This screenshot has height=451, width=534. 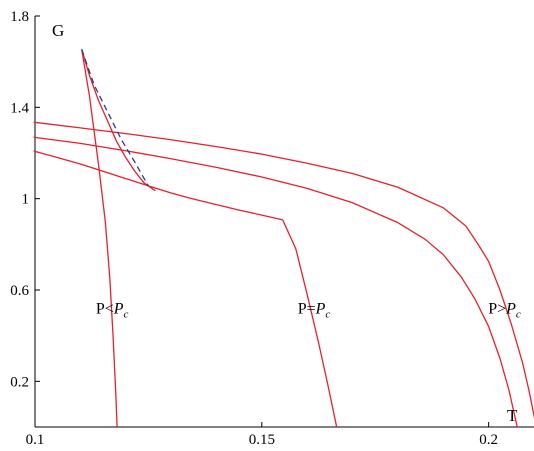 I want to click on annotations: P<Pc P=Pc P>Pc, so click(x=308, y=310).